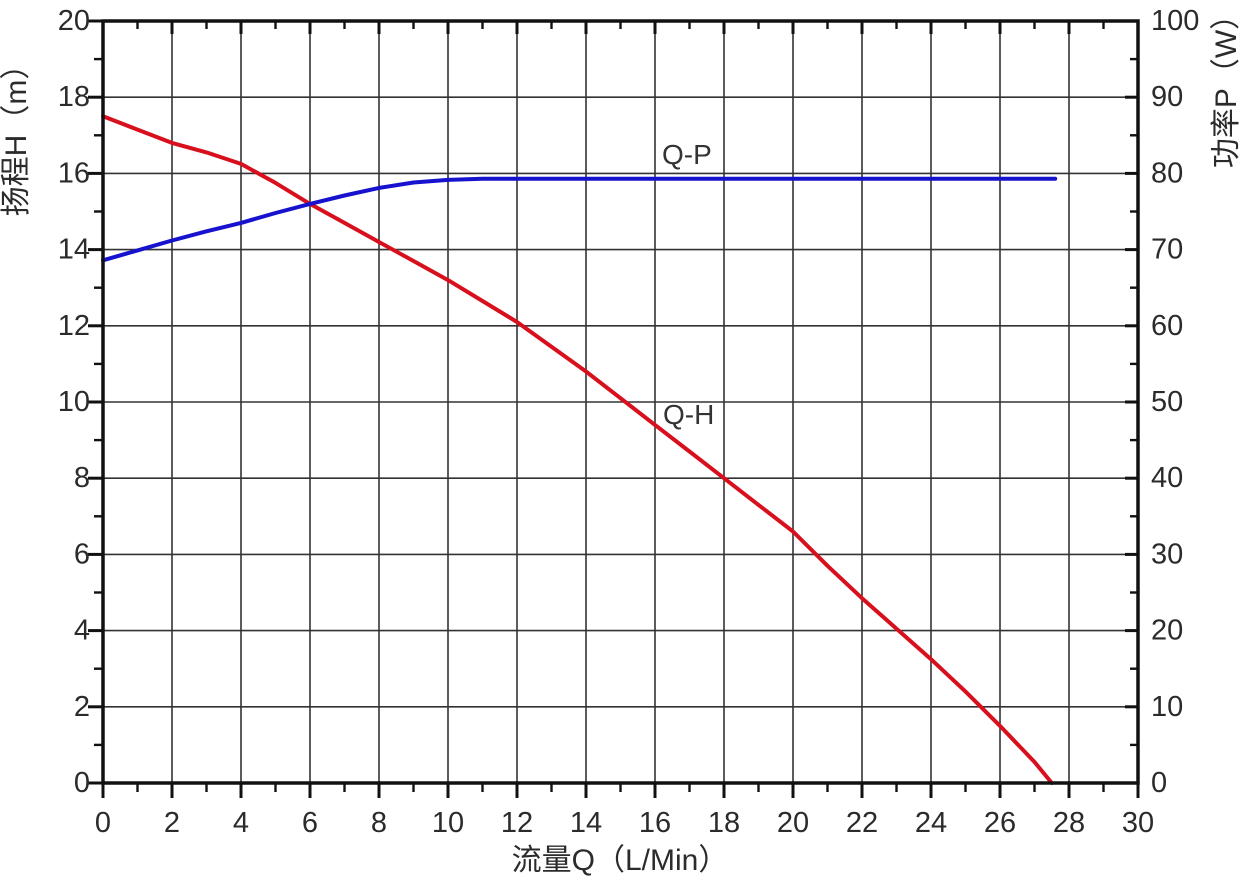  Describe the element at coordinates (74, 402) in the screenshot. I see `y-left-tick-label: 10` at that location.